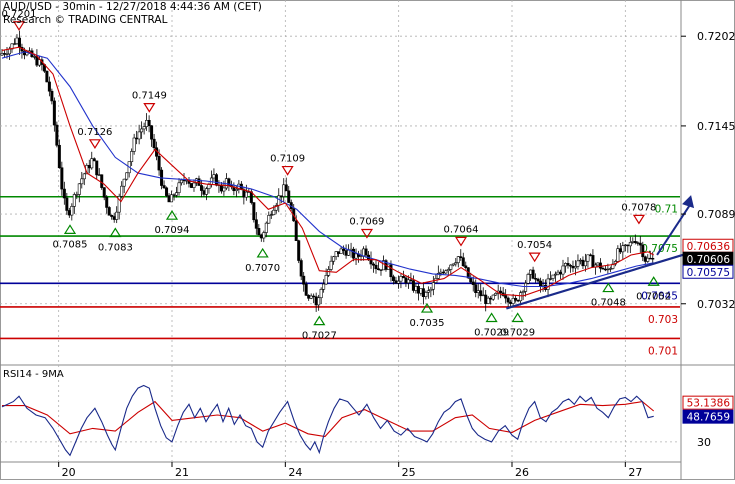 The height and width of the screenshot is (484, 735). Describe the element at coordinates (517, 332) in the screenshot. I see `swing-low-label: 0.7029` at that location.